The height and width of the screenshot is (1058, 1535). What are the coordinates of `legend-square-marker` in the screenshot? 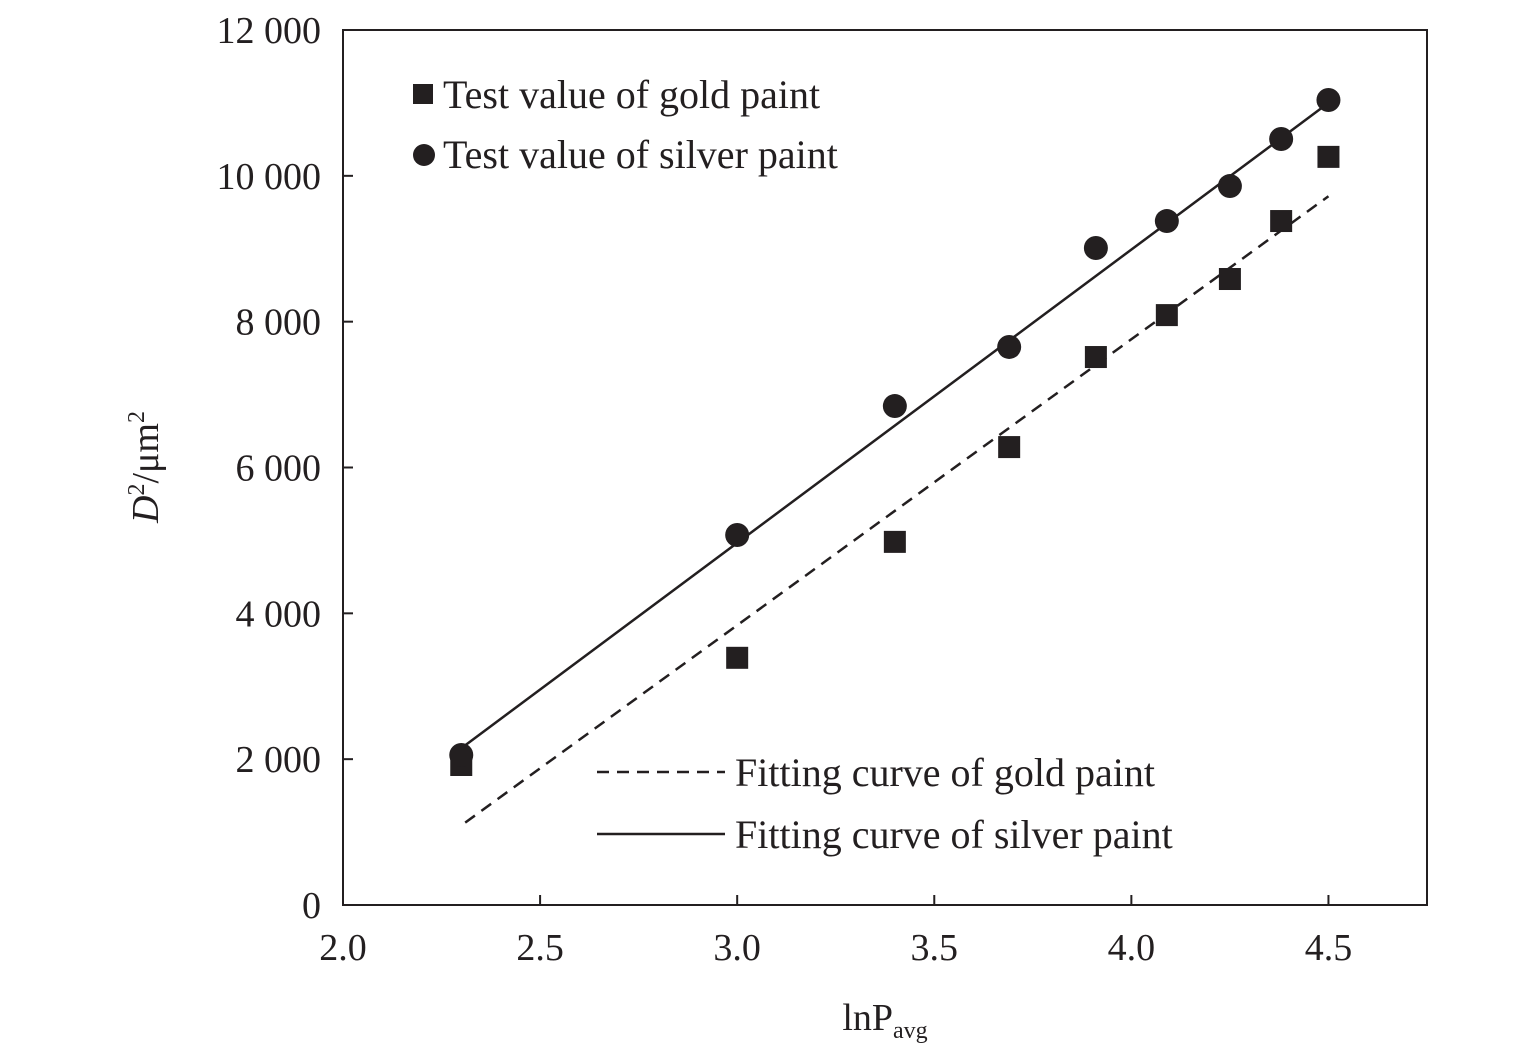 It's located at (423, 94).